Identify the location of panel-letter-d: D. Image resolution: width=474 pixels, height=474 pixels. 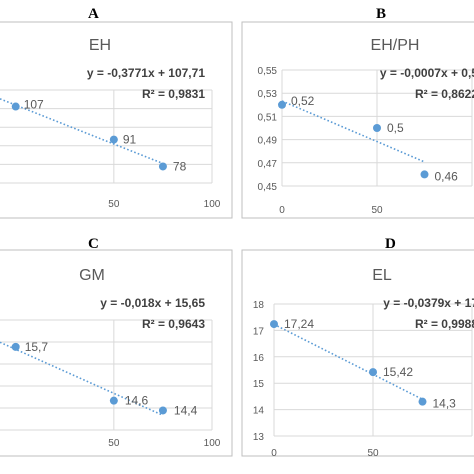
(390, 244).